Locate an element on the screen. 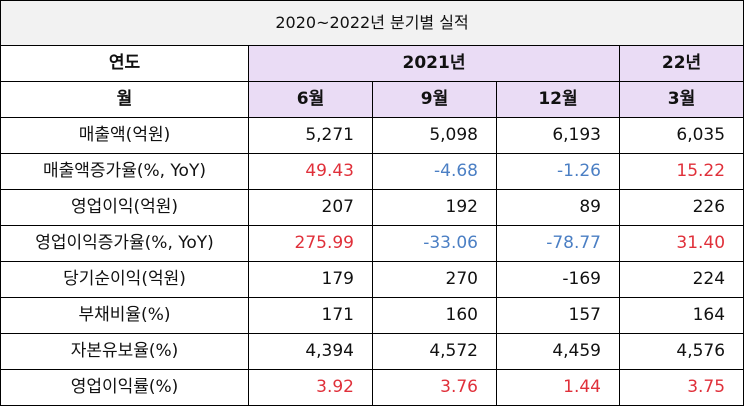  value-cell: 270 is located at coordinates (434, 279).